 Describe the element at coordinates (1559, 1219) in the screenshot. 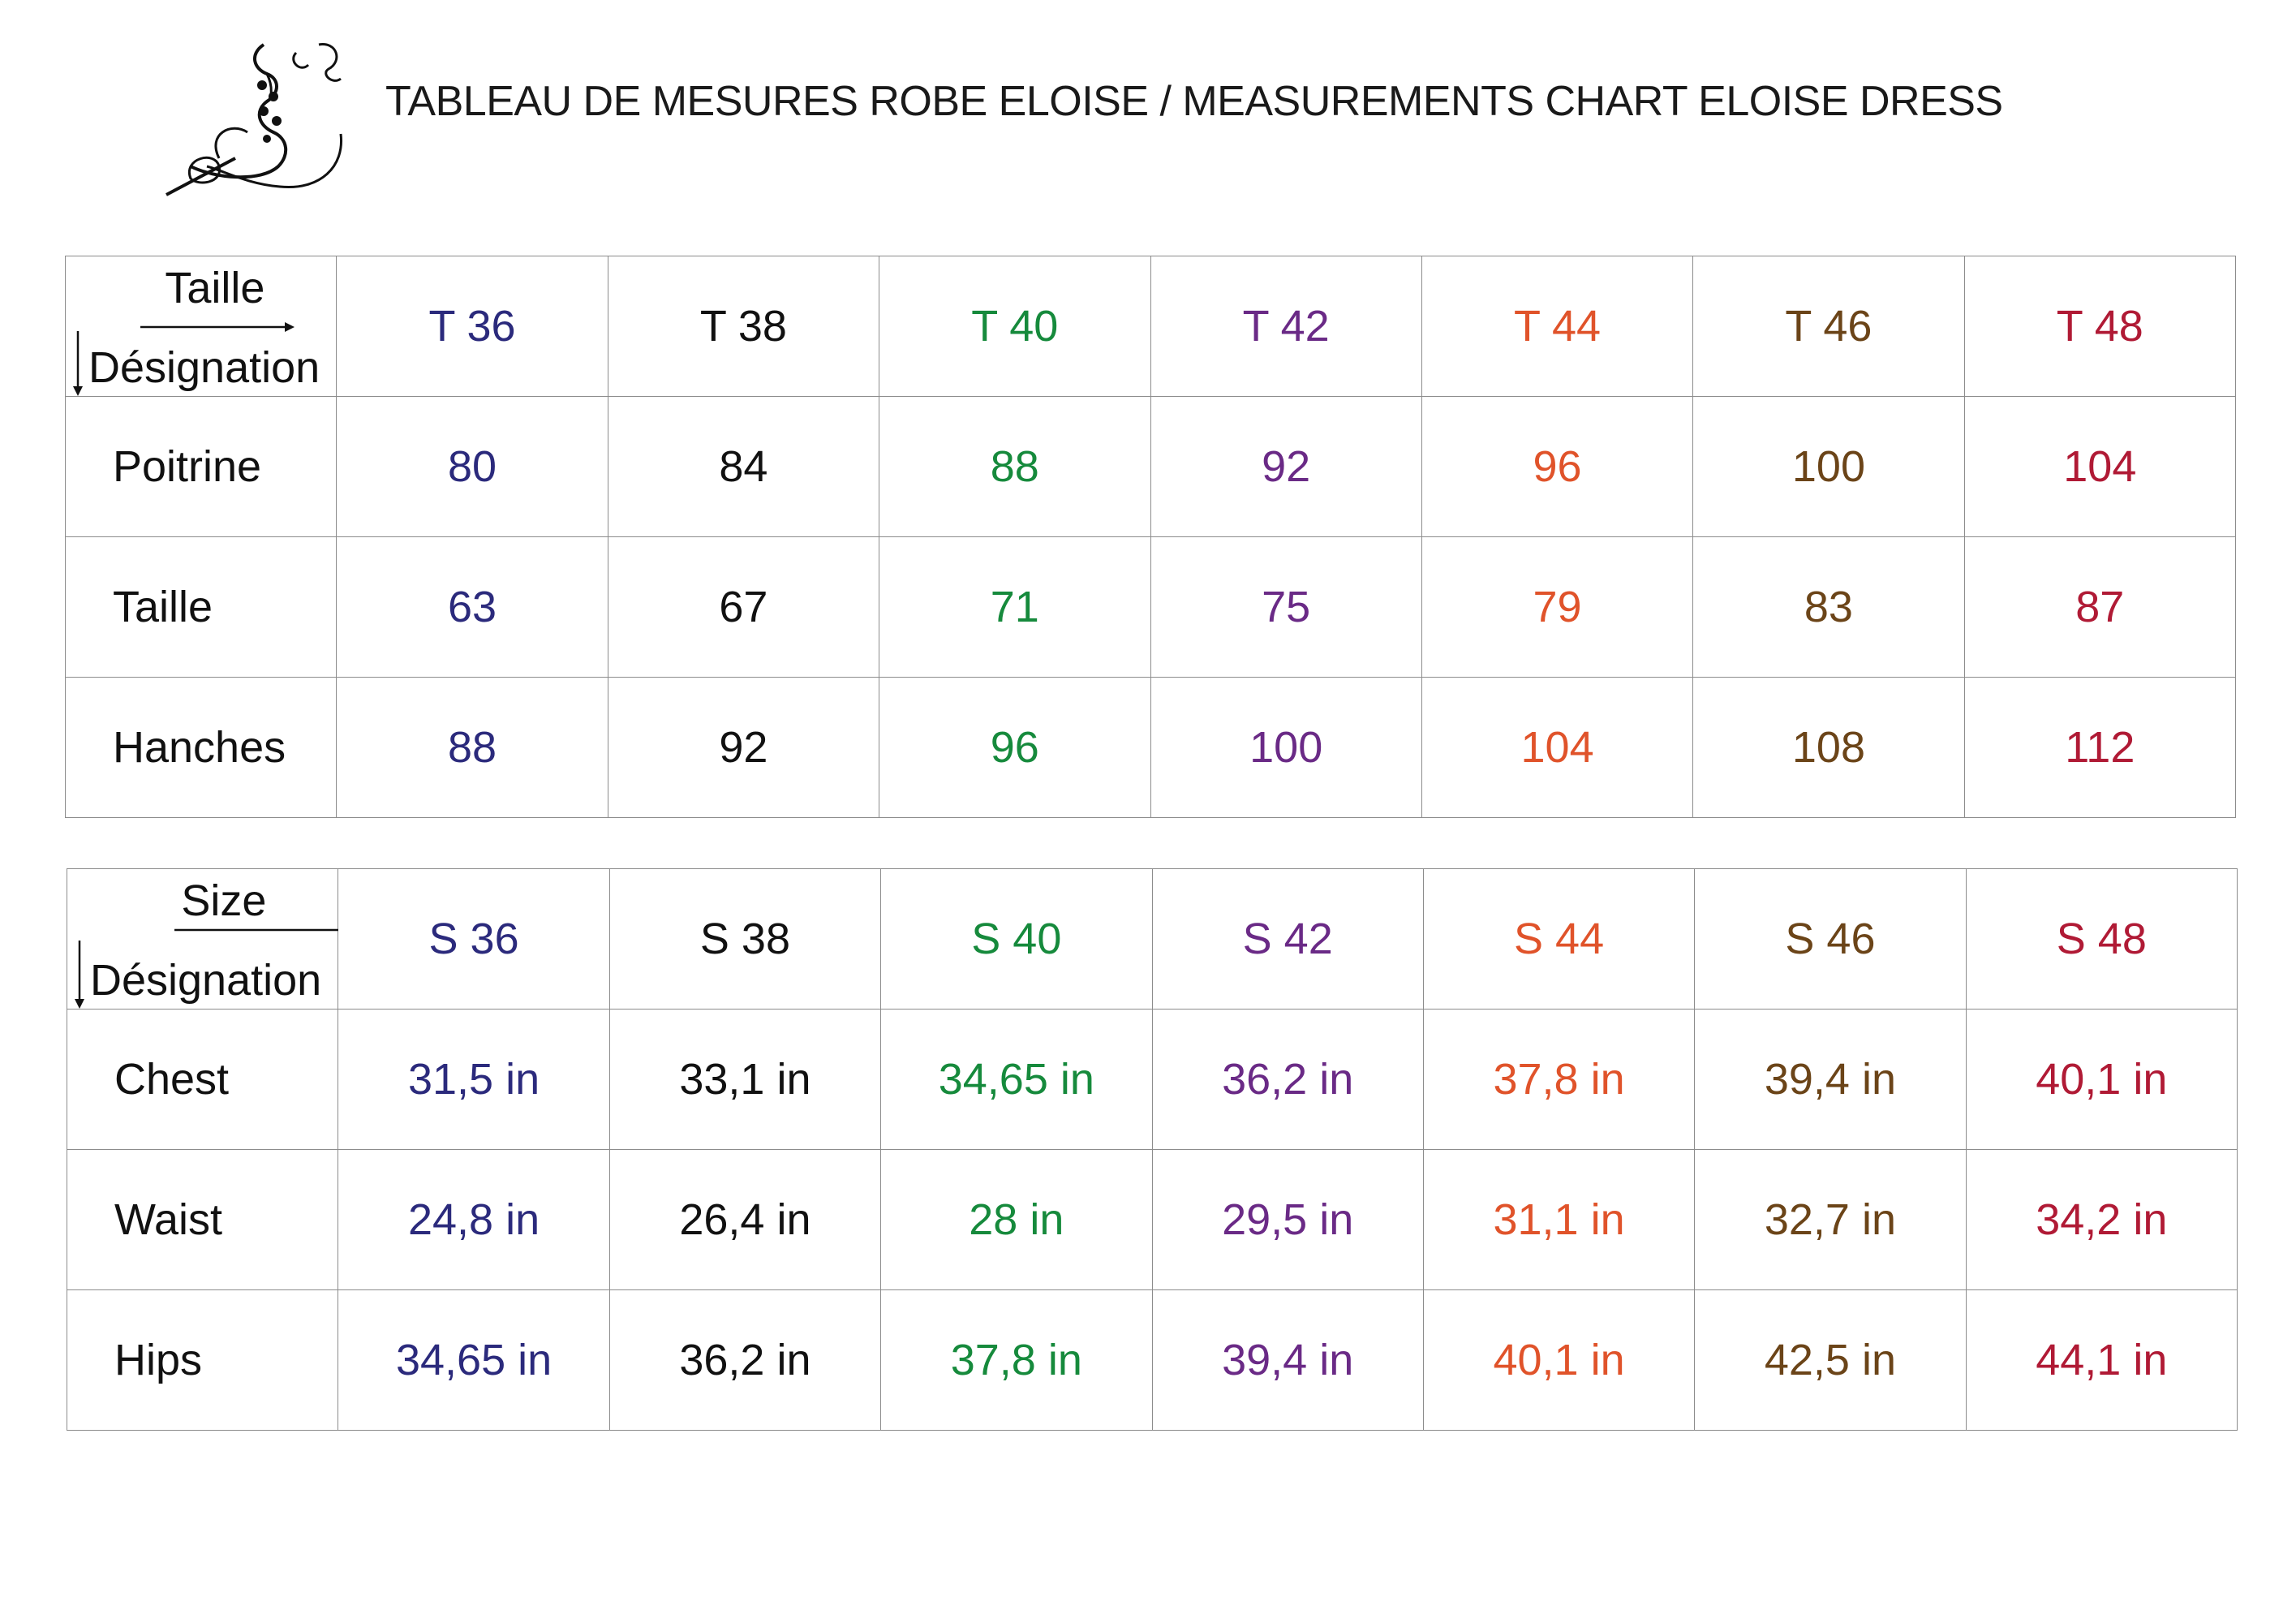

I see `value-cell: 31,1 in` at that location.